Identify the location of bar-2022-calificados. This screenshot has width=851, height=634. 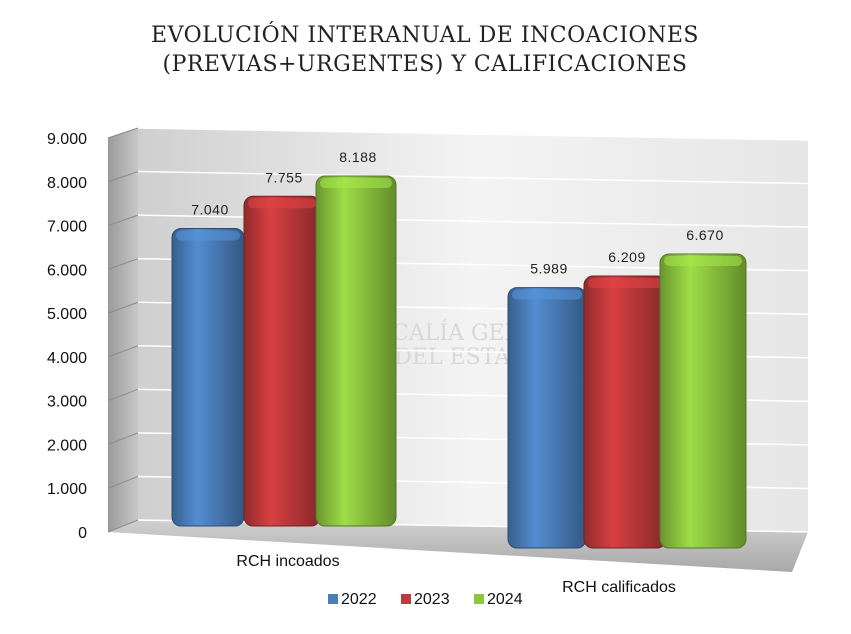
(547, 418).